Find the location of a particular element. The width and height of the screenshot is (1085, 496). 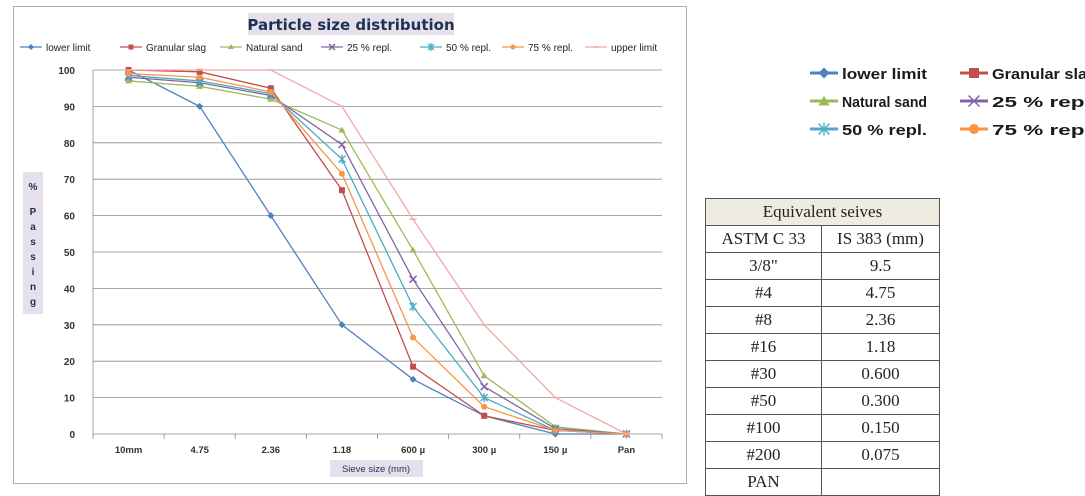

legend-label: 75 % repl. is located at coordinates (550, 48).